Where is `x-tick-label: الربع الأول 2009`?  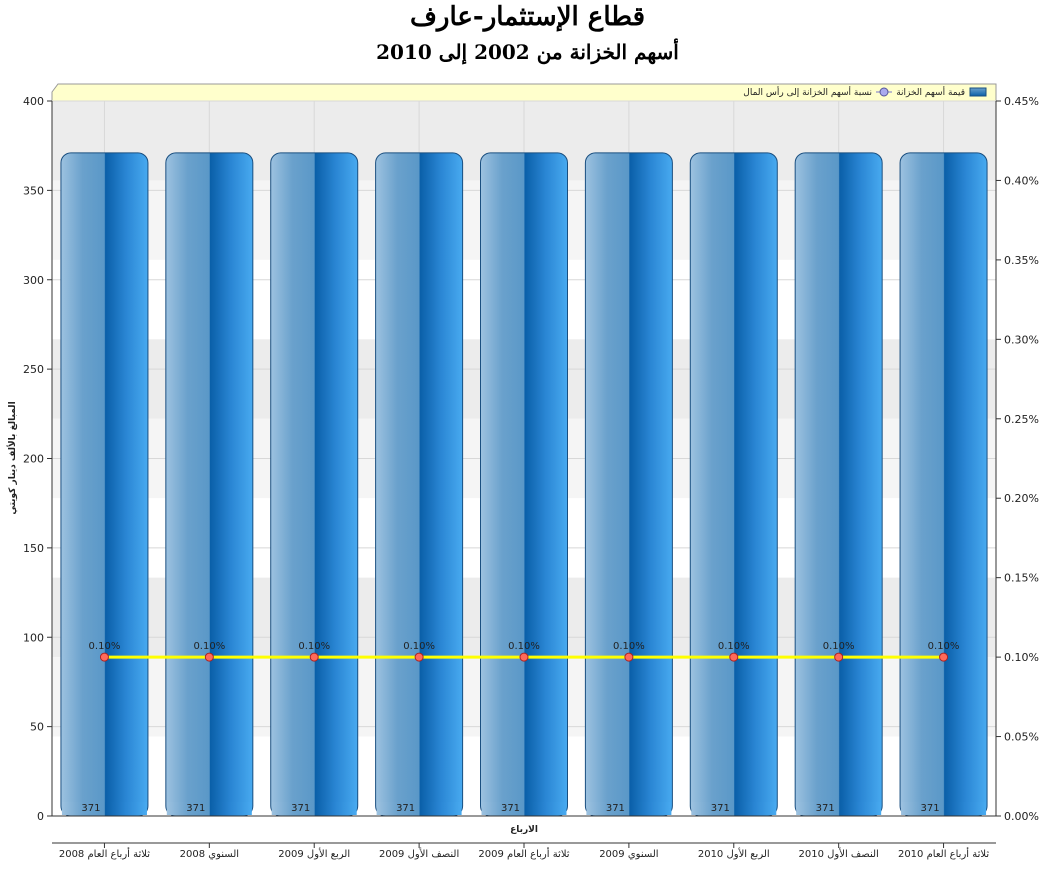 x-tick-label: الربع الأول 2009 is located at coordinates (314, 853).